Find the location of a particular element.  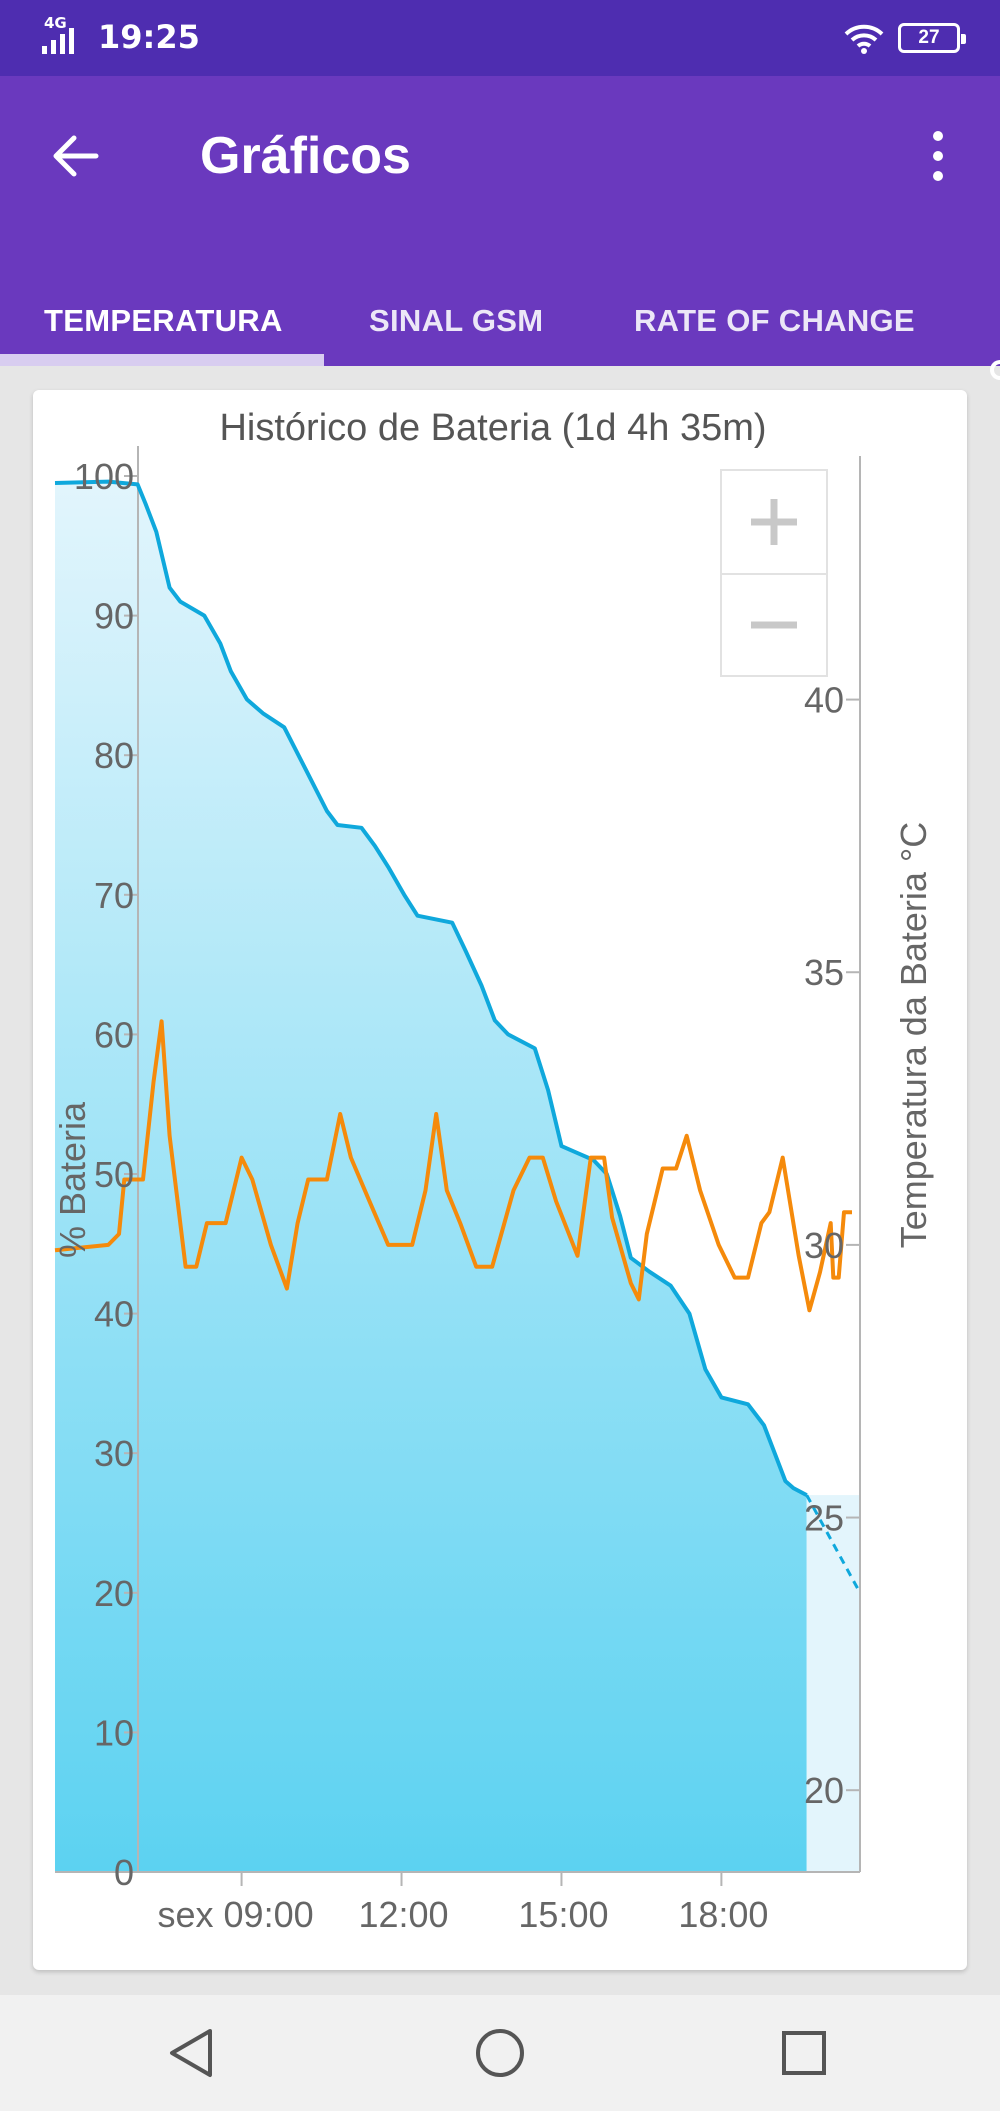

y-left-tick-label: 90 is located at coordinates (114, 616).